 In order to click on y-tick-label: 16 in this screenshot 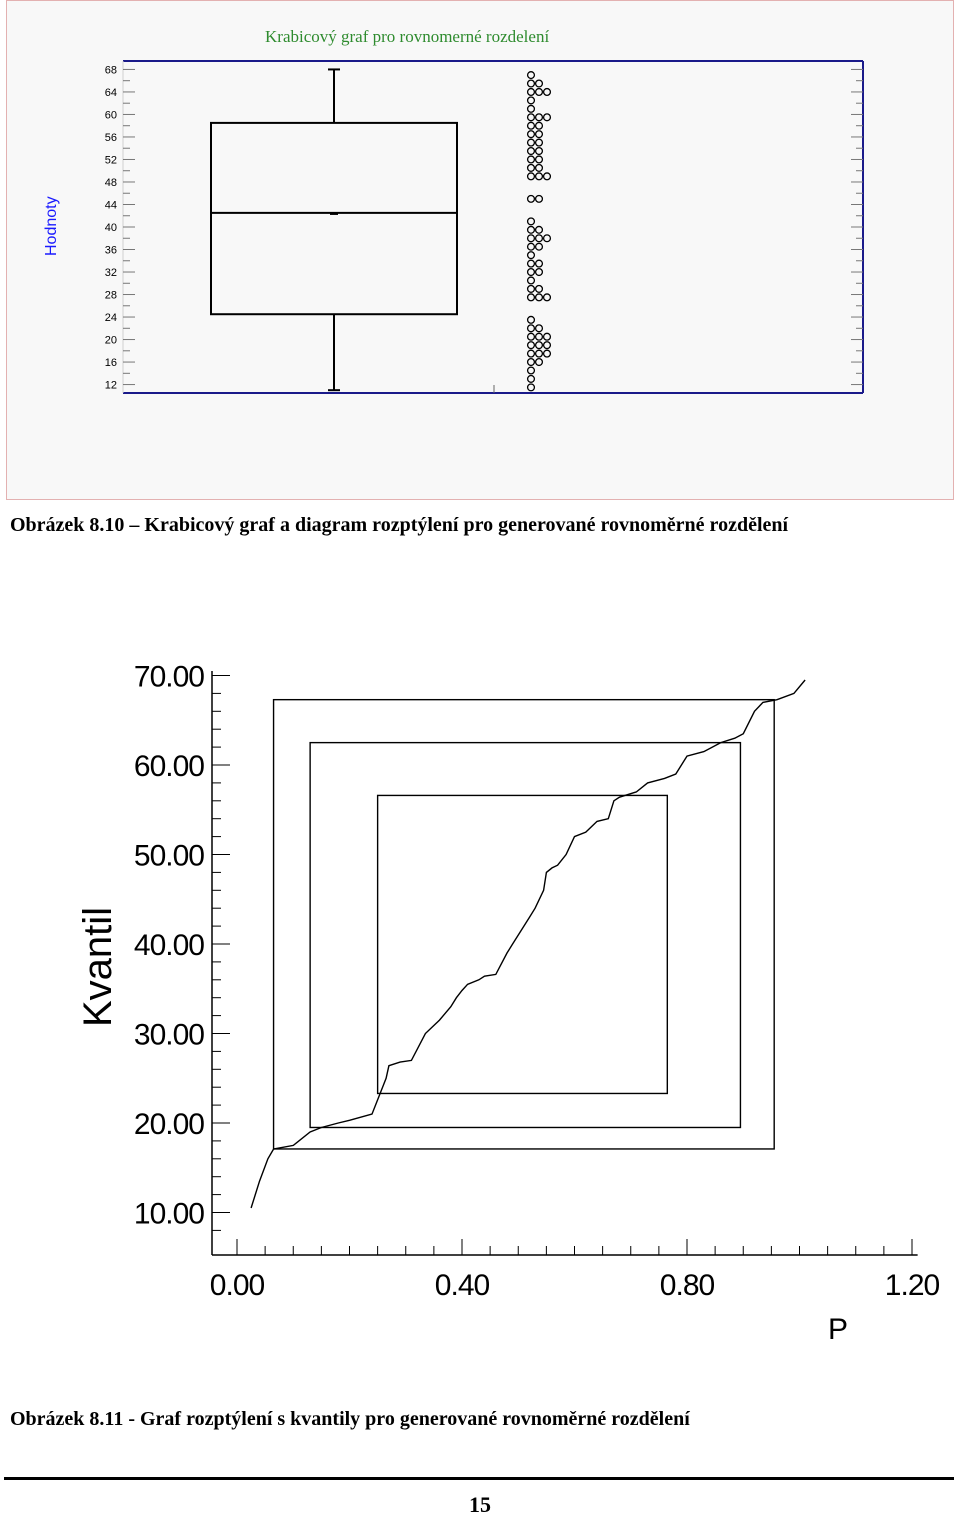, I will do `click(111, 363)`.